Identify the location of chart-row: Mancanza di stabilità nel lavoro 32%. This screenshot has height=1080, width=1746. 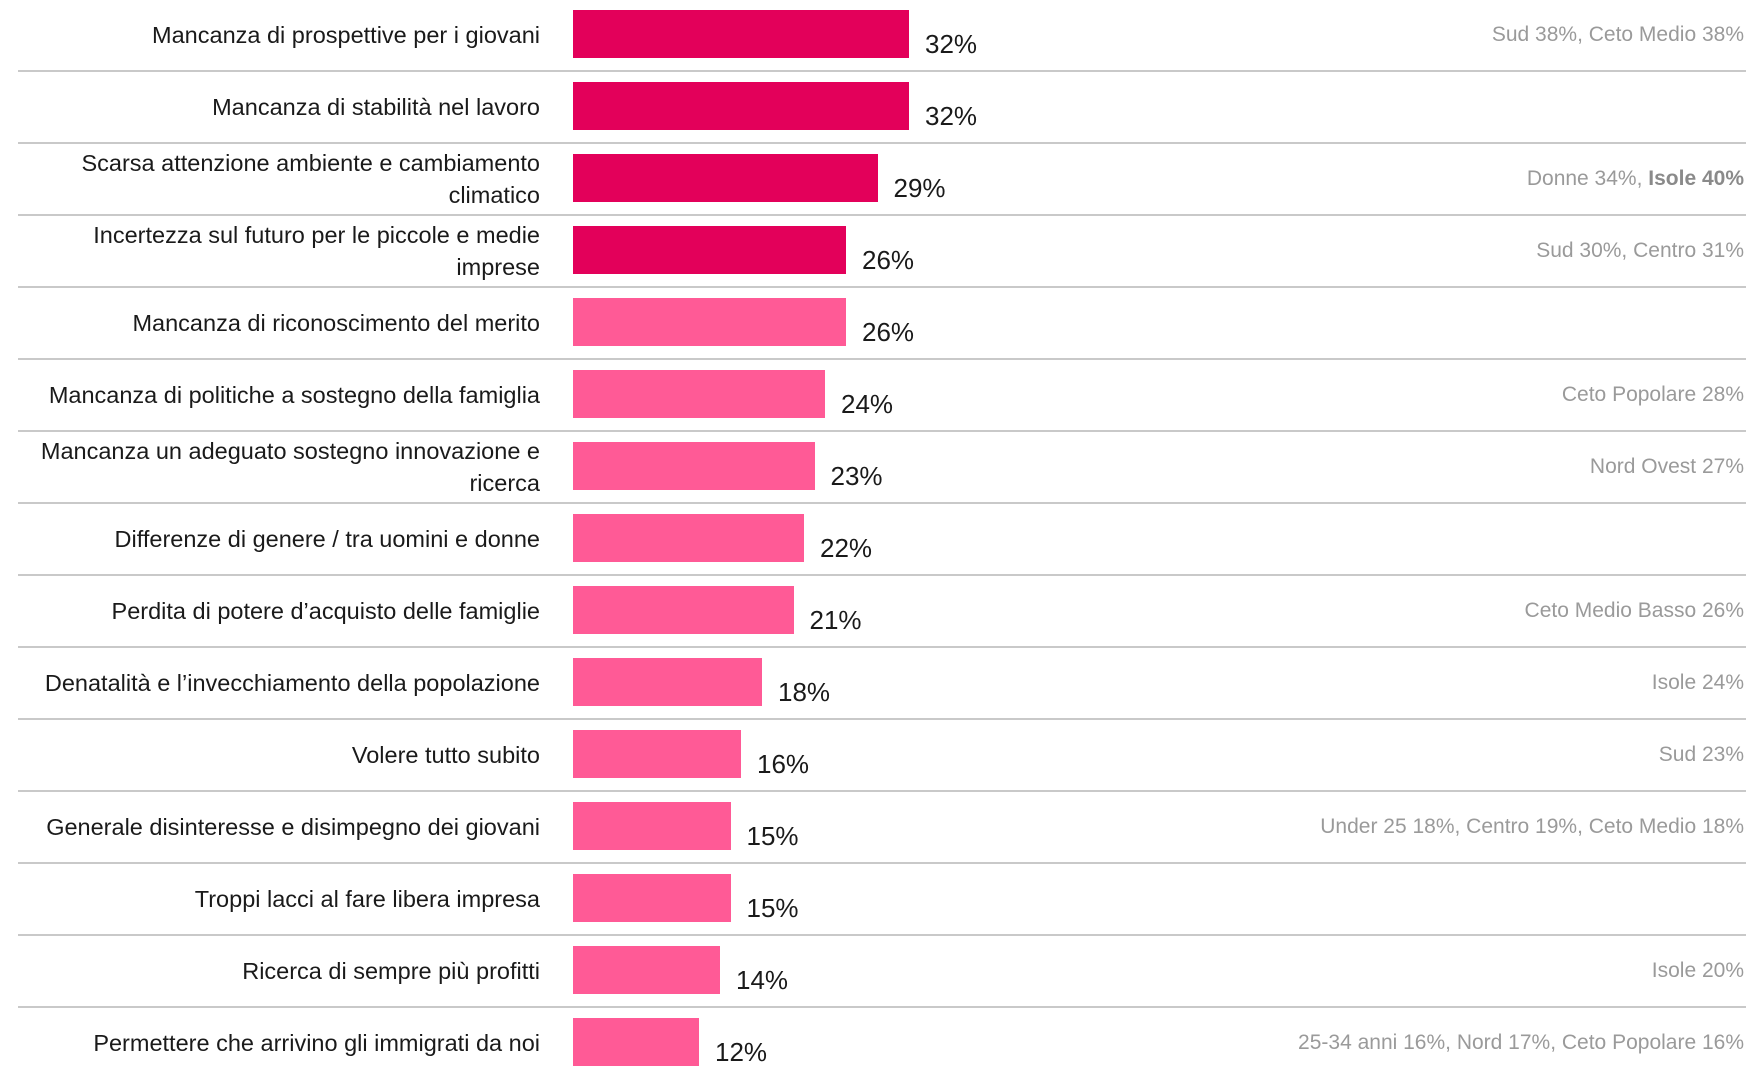
(873, 108).